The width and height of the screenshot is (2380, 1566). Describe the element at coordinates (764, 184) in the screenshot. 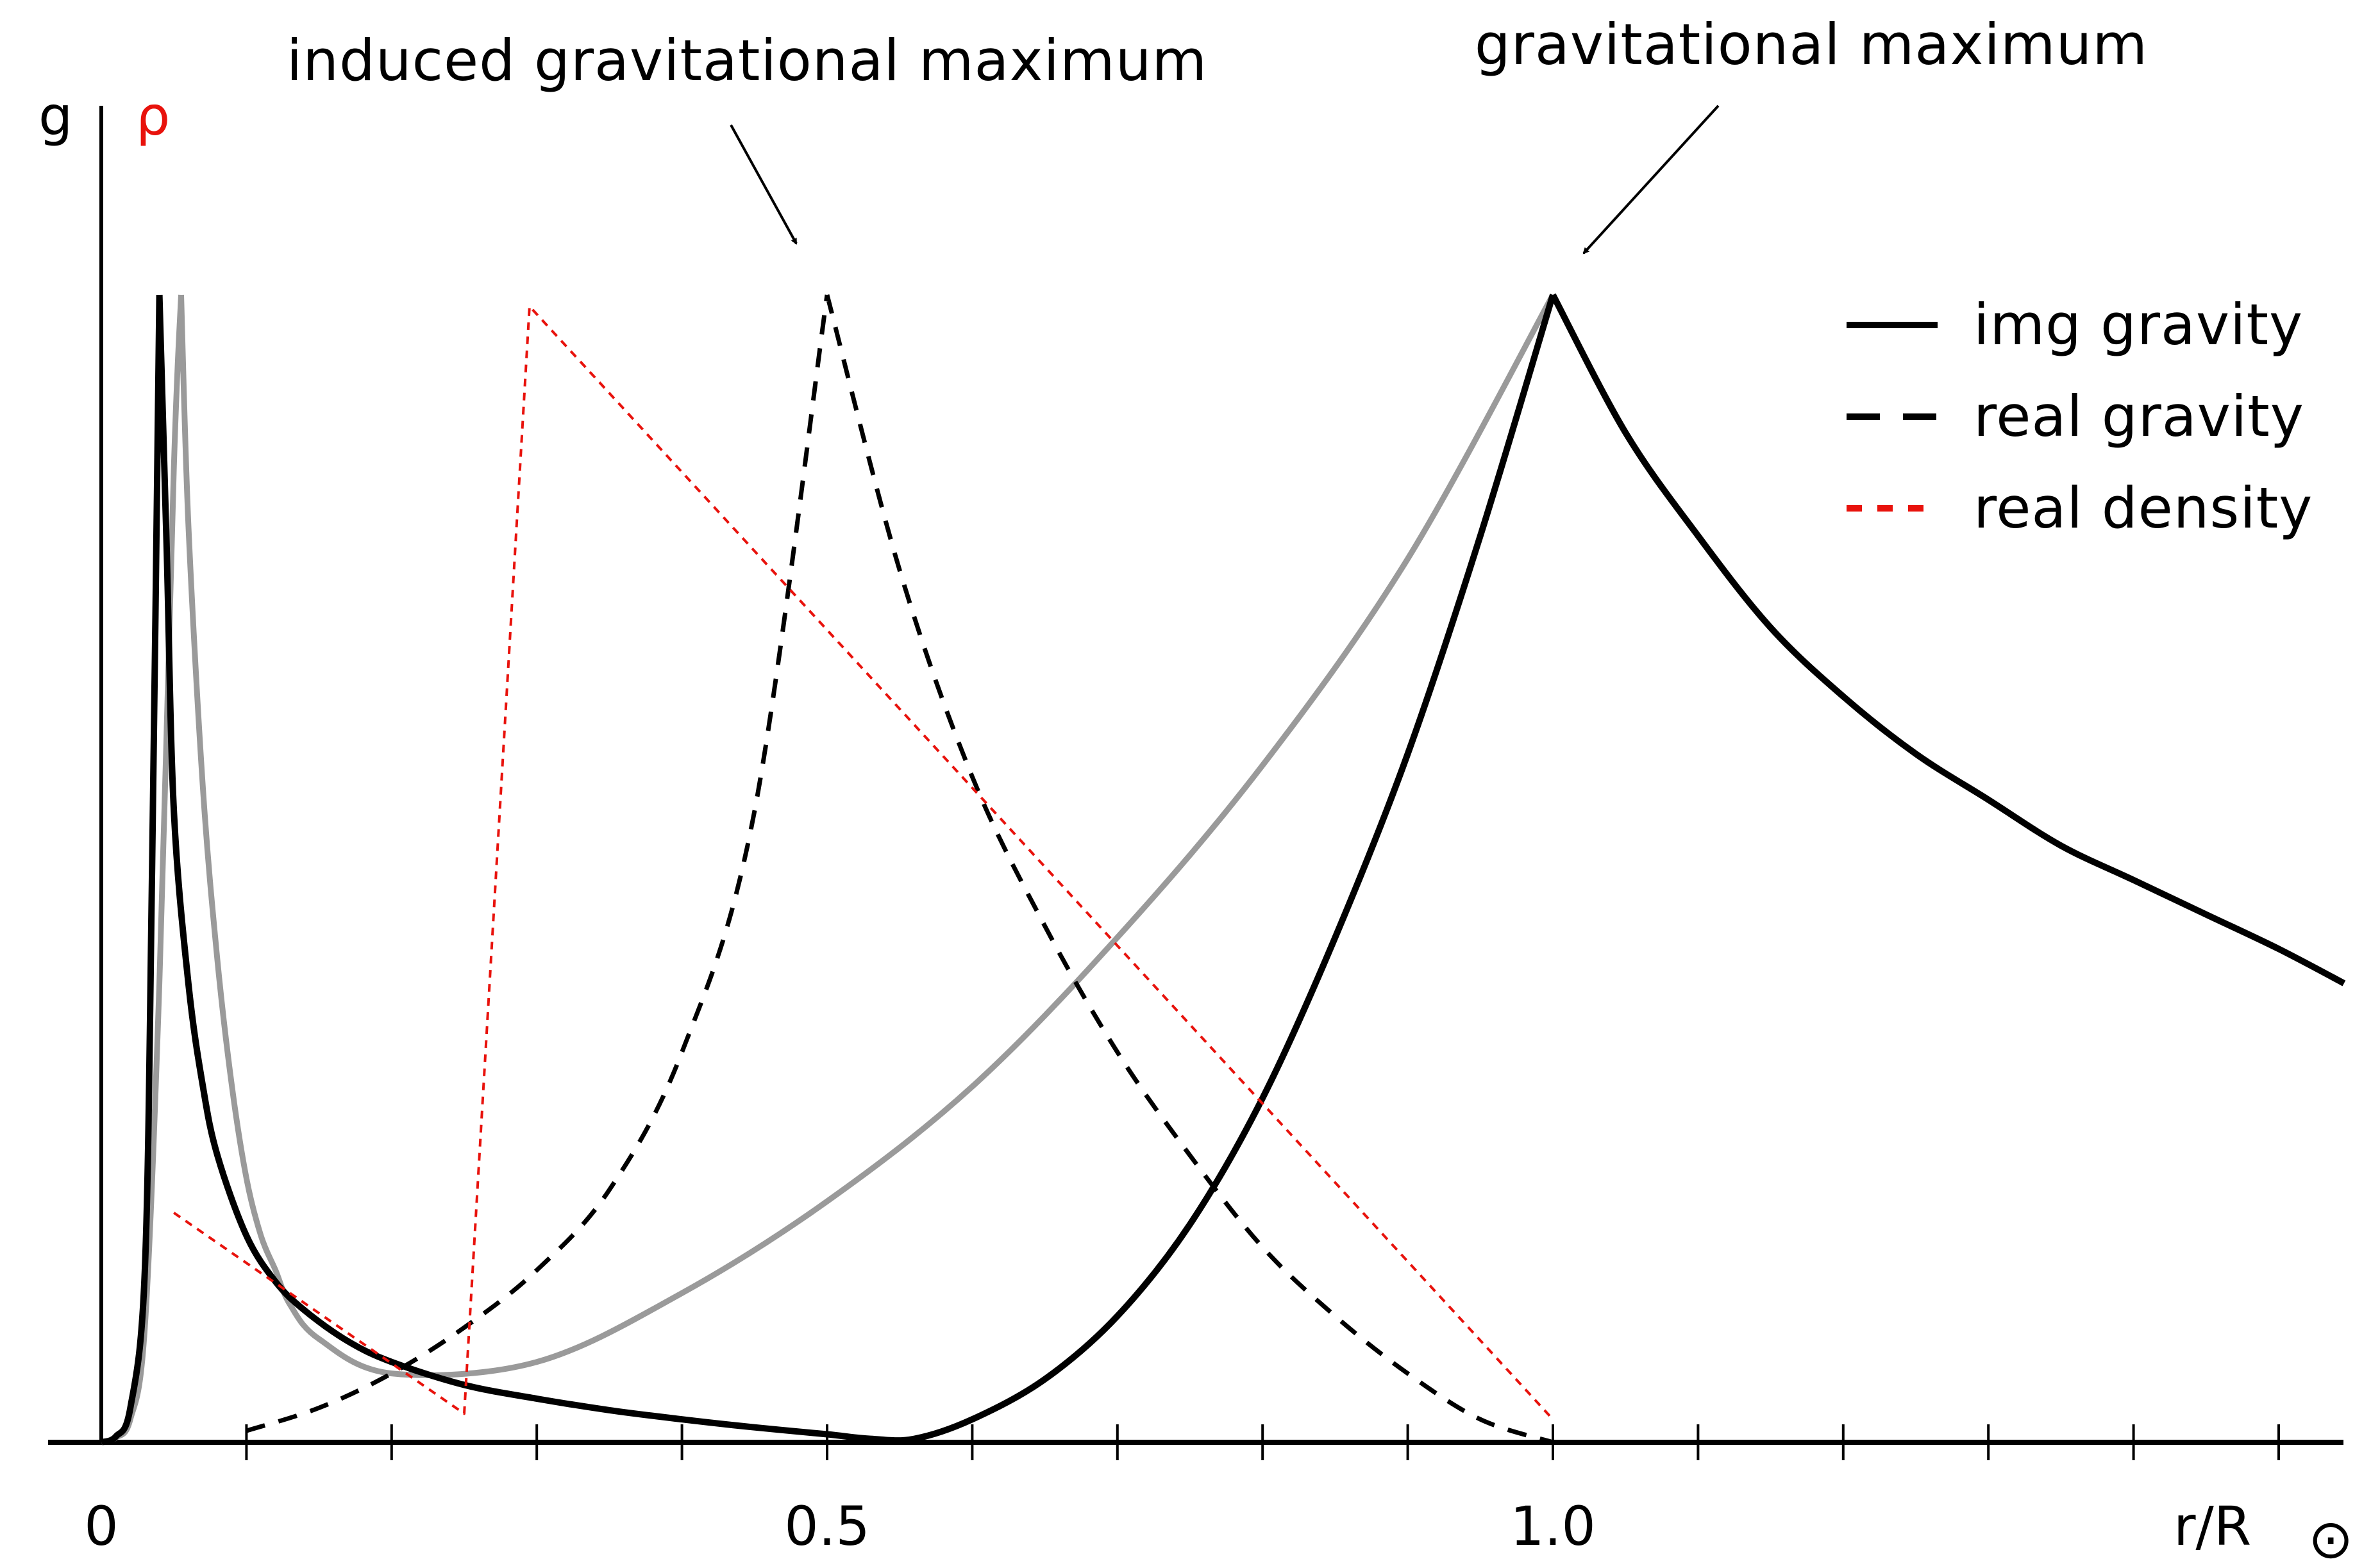

I see `annotation-arrow-induced` at that location.